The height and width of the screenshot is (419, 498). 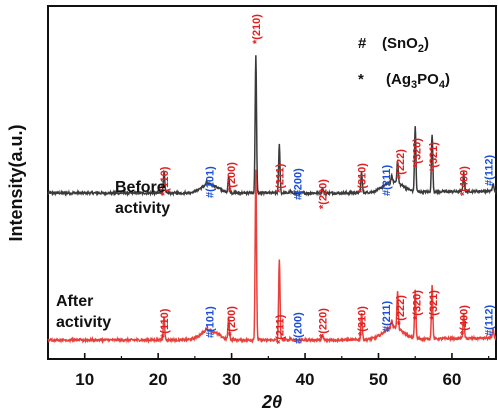 What do you see at coordinates (398, 79) in the screenshot?
I see `legend-ag-main: (Ag` at bounding box center [398, 79].